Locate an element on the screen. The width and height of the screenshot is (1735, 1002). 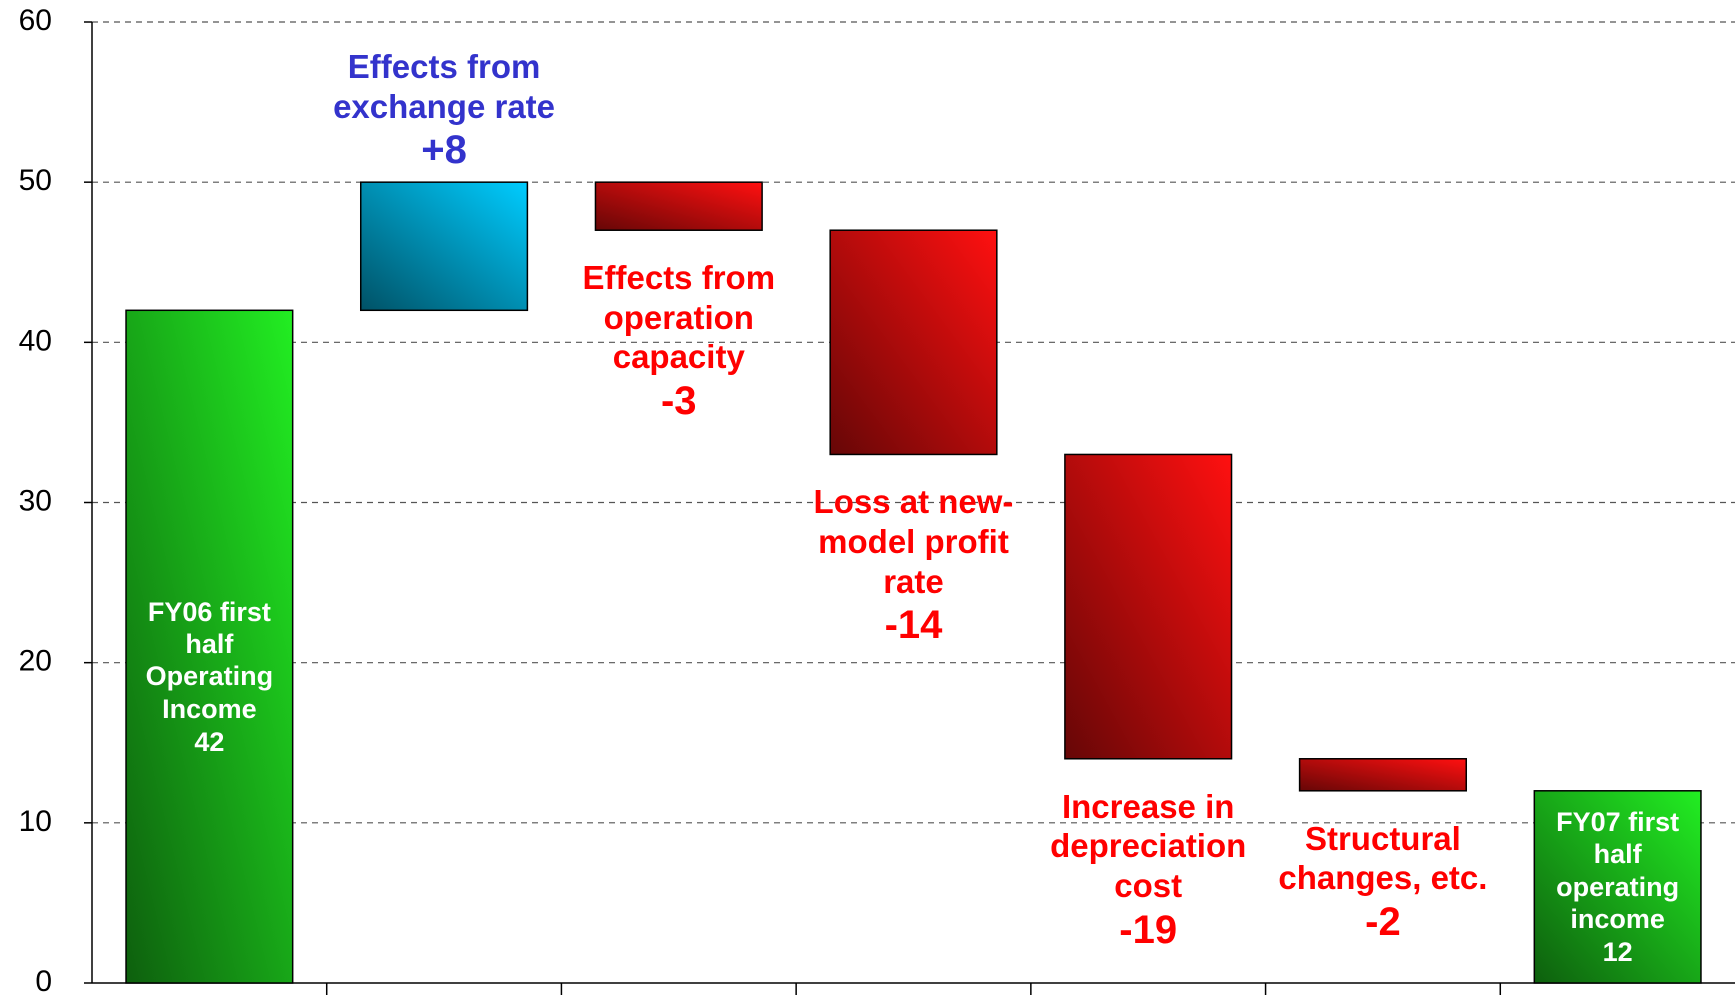
category-label: FY06 first half Operating Income is located at coordinates (209, 660).